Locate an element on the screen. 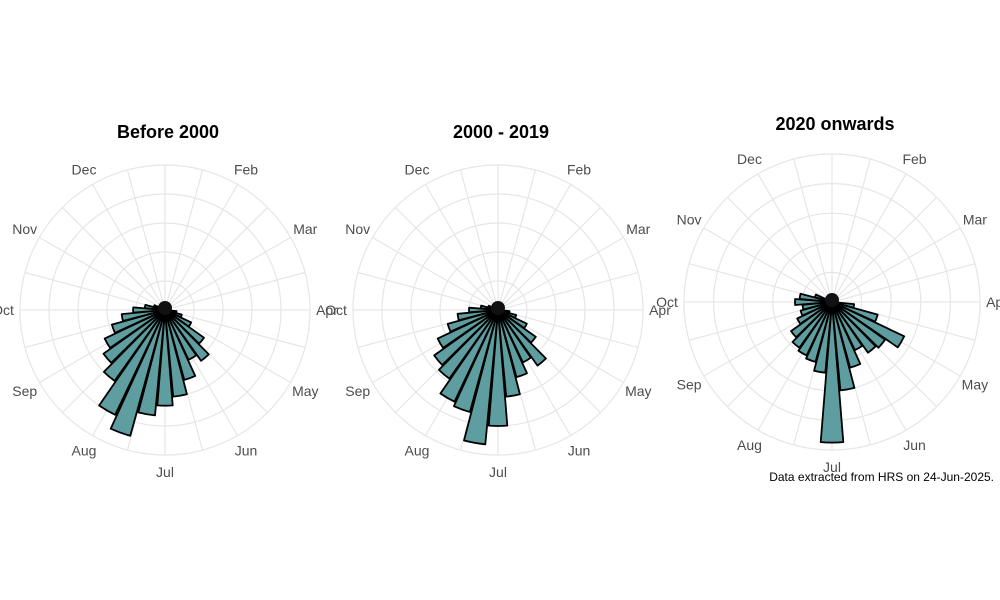 The width and height of the screenshot is (1000, 600). chart-title: 2000 - 2019 is located at coordinates (501, 132).